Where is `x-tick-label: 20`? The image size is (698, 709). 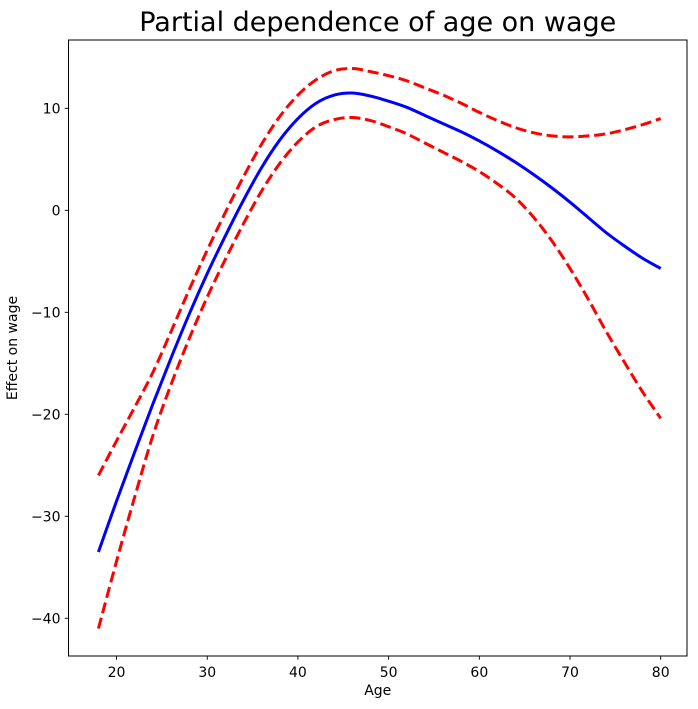 x-tick-label: 20 is located at coordinates (117, 673).